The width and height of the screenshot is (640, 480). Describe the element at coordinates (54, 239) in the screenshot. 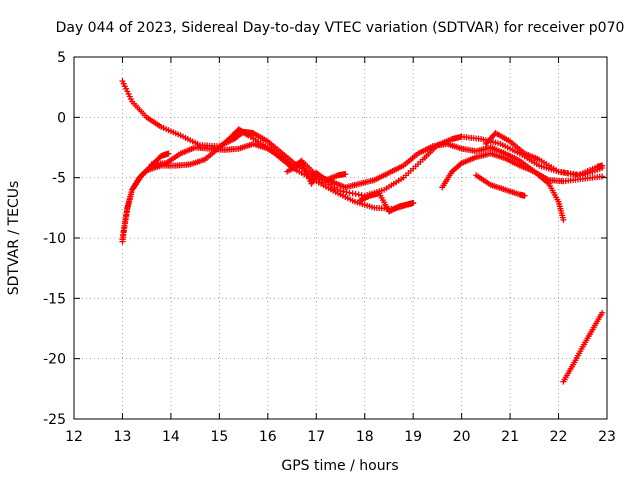

I see `y-tick-label: -10` at that location.